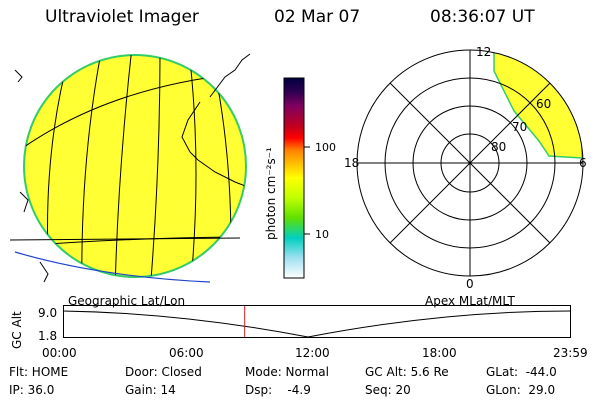 This screenshot has height=400, width=600. What do you see at coordinates (317, 17) in the screenshot?
I see `date-label: 02 Mar 07` at bounding box center [317, 17].